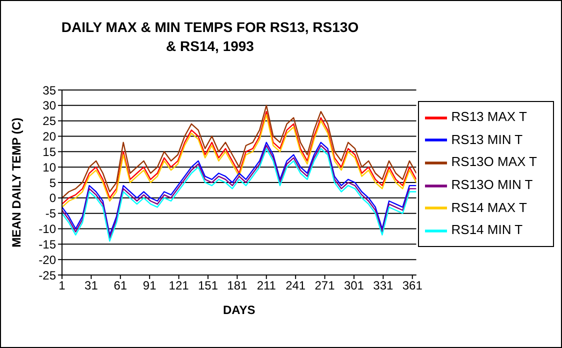 The height and width of the screenshot is (348, 562). I want to click on x-tick-label: 331, so click(383, 285).